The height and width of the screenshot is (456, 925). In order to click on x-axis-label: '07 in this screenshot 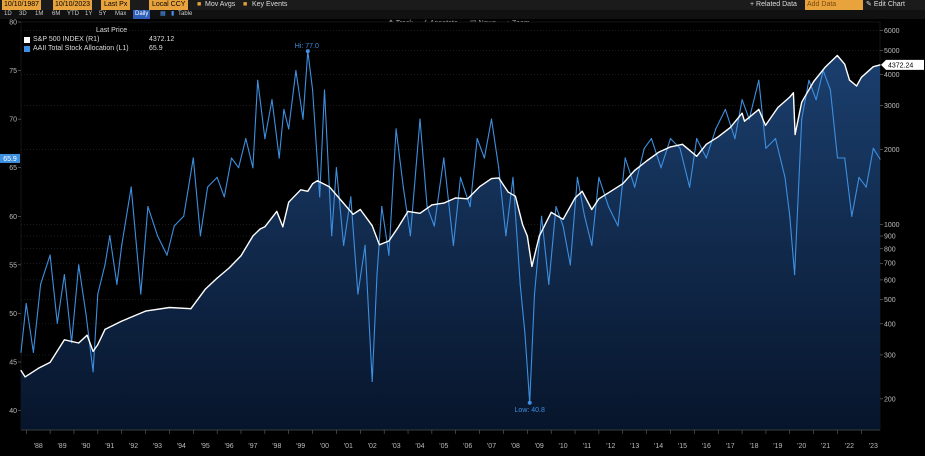, I will do `click(491, 446)`.